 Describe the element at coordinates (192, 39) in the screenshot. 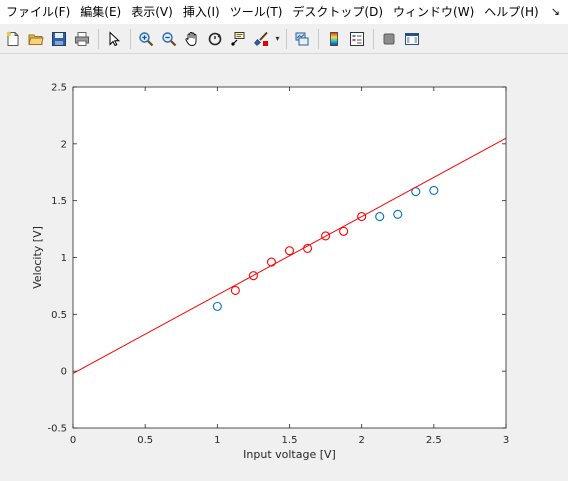

I see `pan-hand-icon` at that location.